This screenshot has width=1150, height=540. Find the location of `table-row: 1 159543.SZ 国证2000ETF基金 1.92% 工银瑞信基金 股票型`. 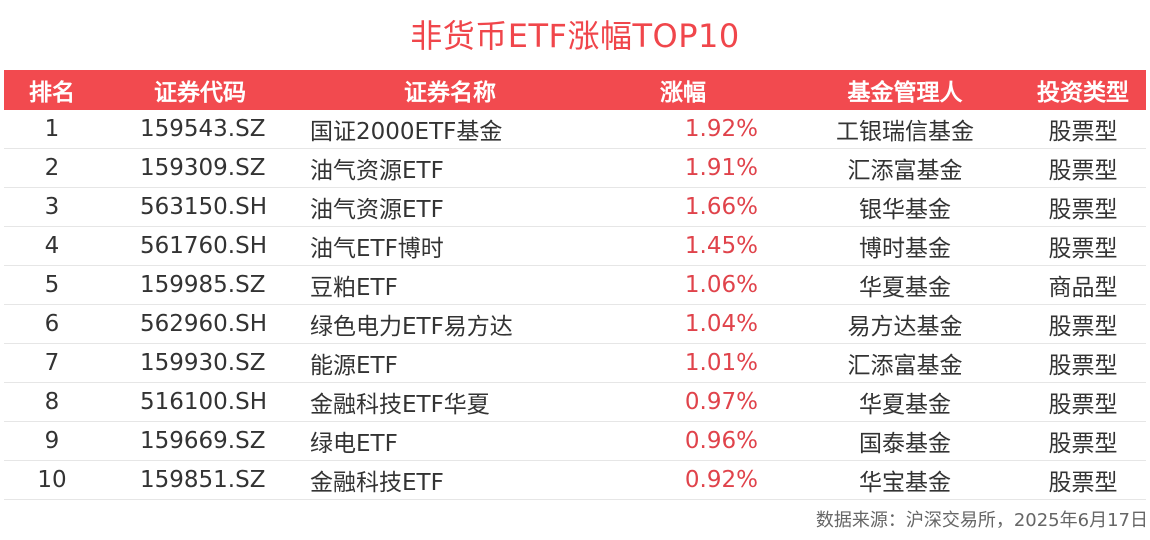

table-row: 1 159543.SZ 国证2000ETF基金 1.92% 工银瑞信基金 股票型 is located at coordinates (575, 129).